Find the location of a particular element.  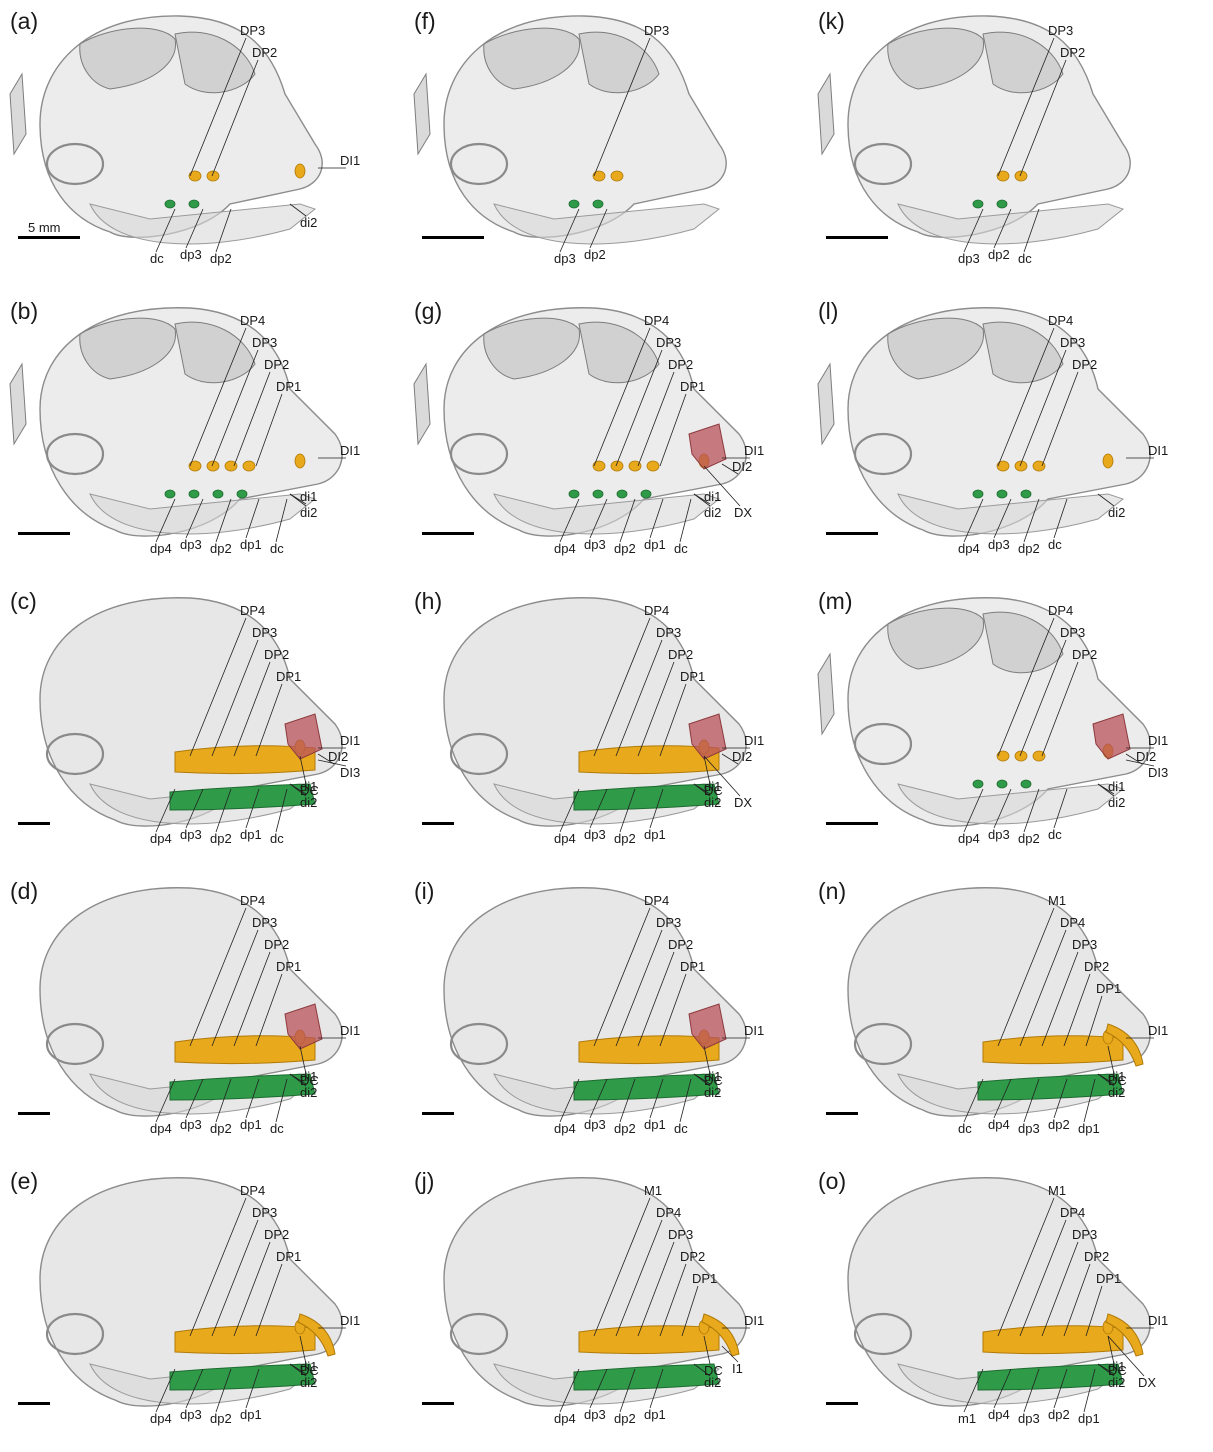

canine-crypt is located at coordinates (707, 736).